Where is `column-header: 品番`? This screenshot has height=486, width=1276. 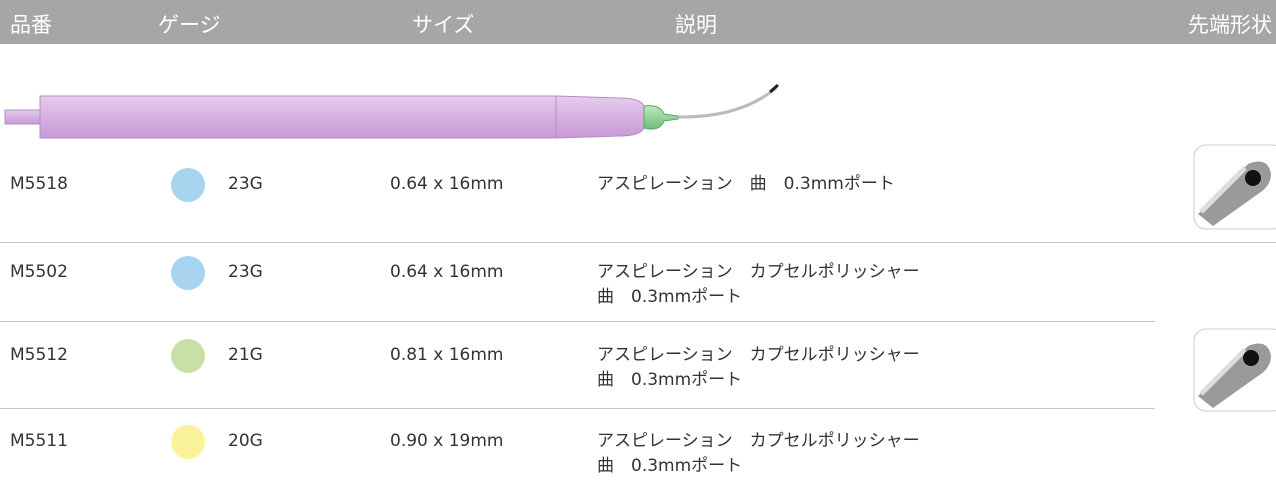 column-header: 品番 is located at coordinates (31, 25).